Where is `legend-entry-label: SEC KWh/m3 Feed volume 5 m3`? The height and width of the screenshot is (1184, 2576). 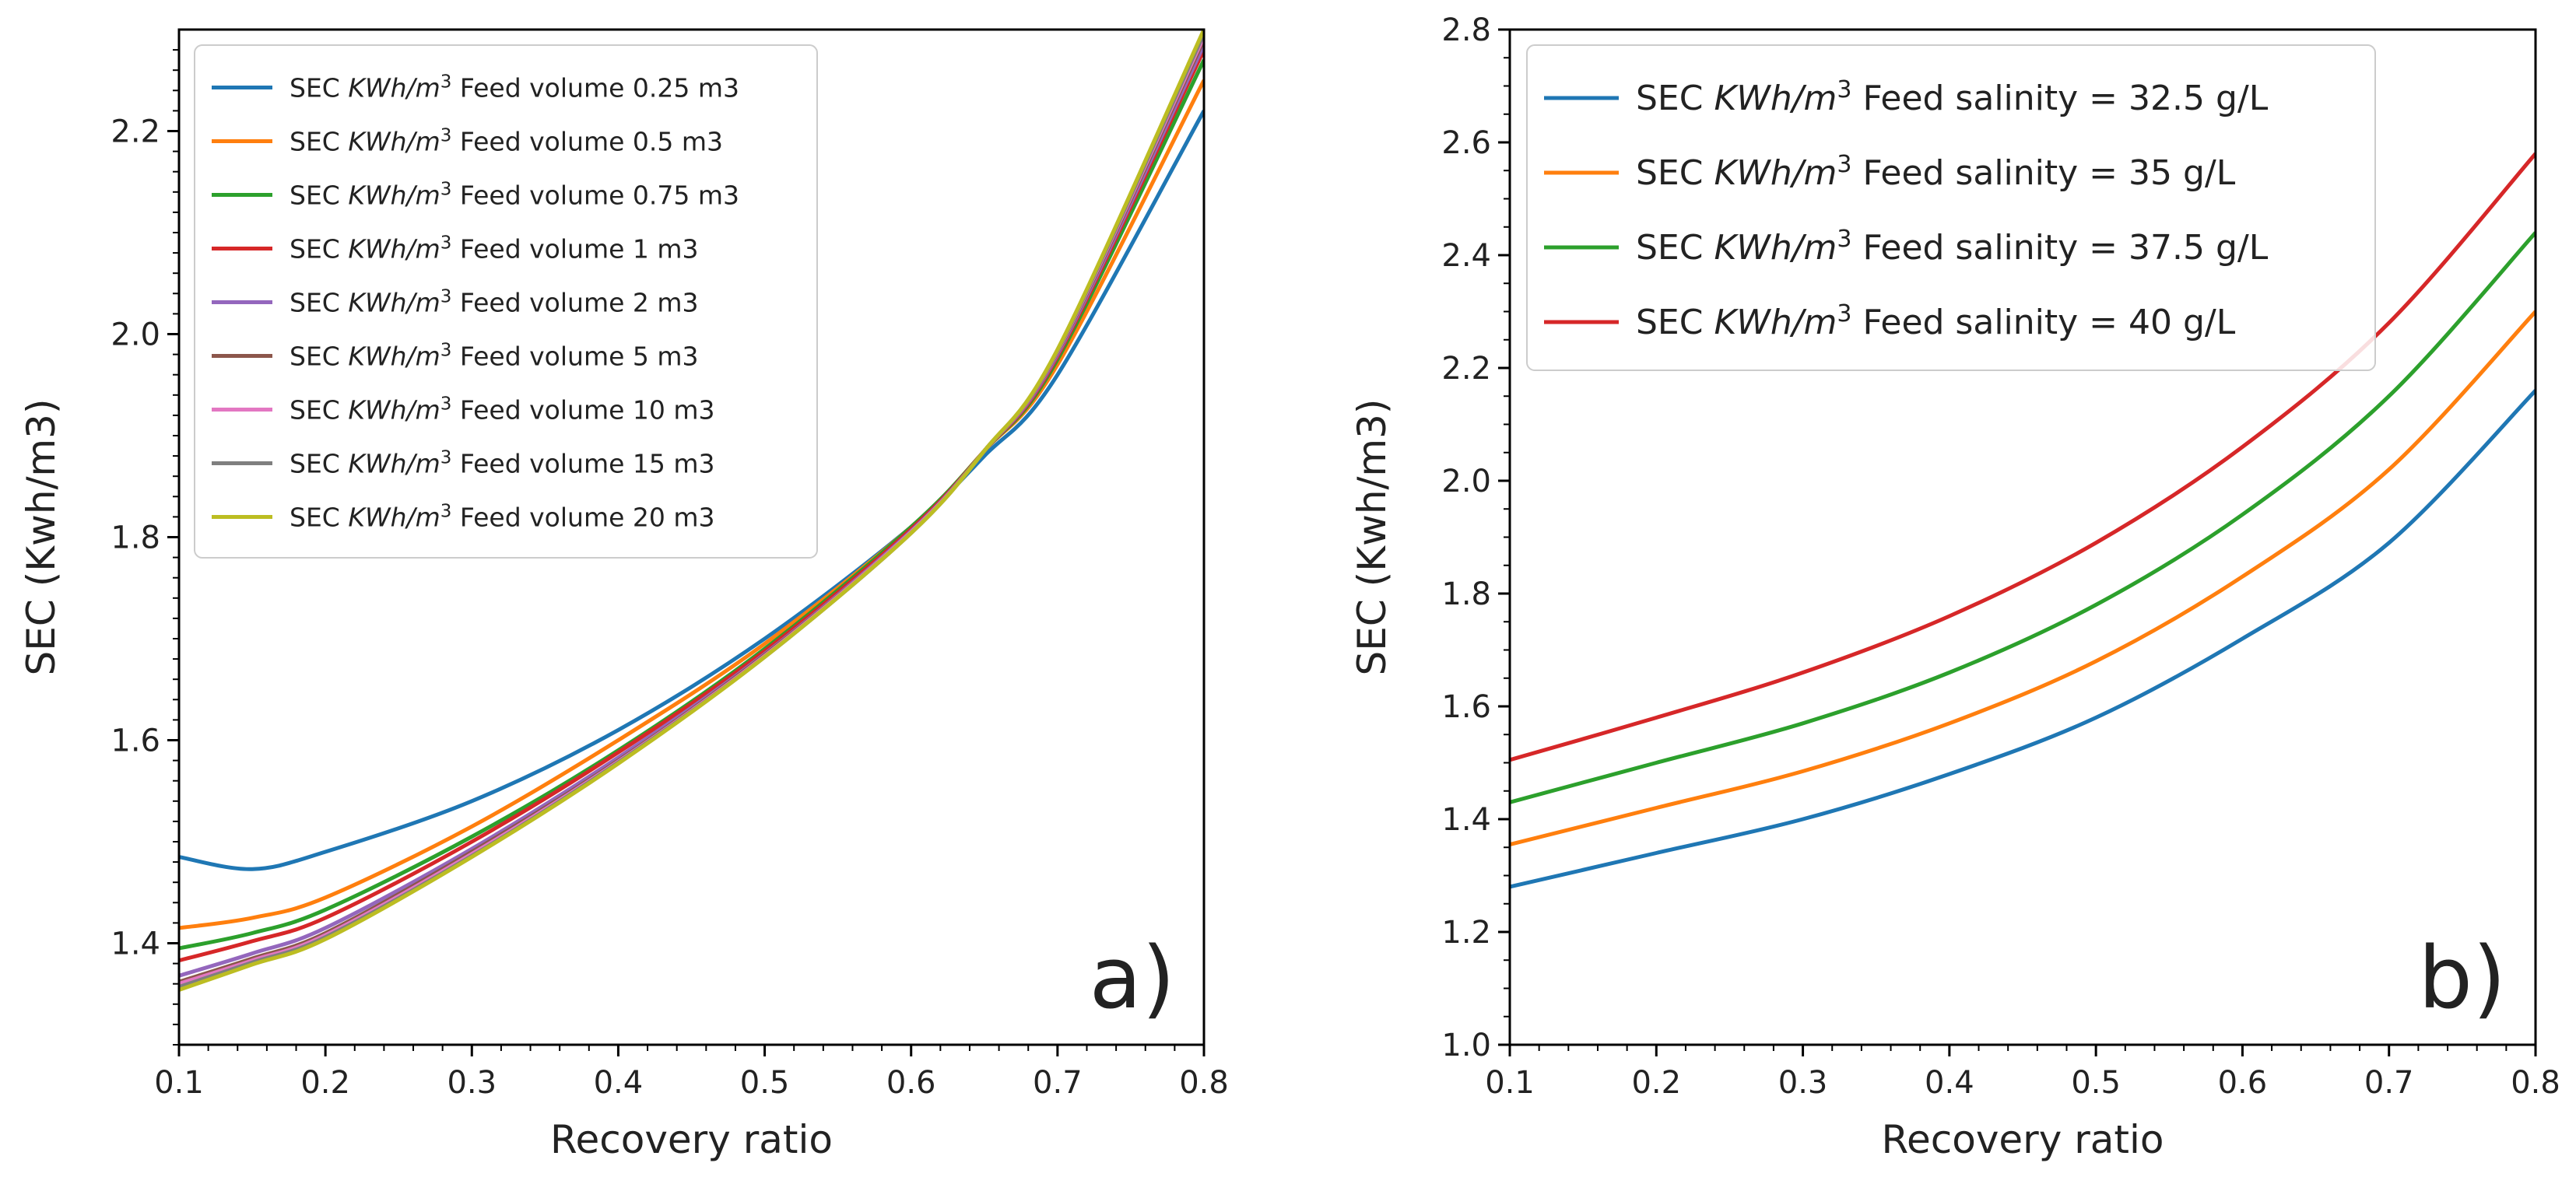 legend-entry-label: SEC KWh/m3 Feed volume 5 m3 is located at coordinates (495, 356).